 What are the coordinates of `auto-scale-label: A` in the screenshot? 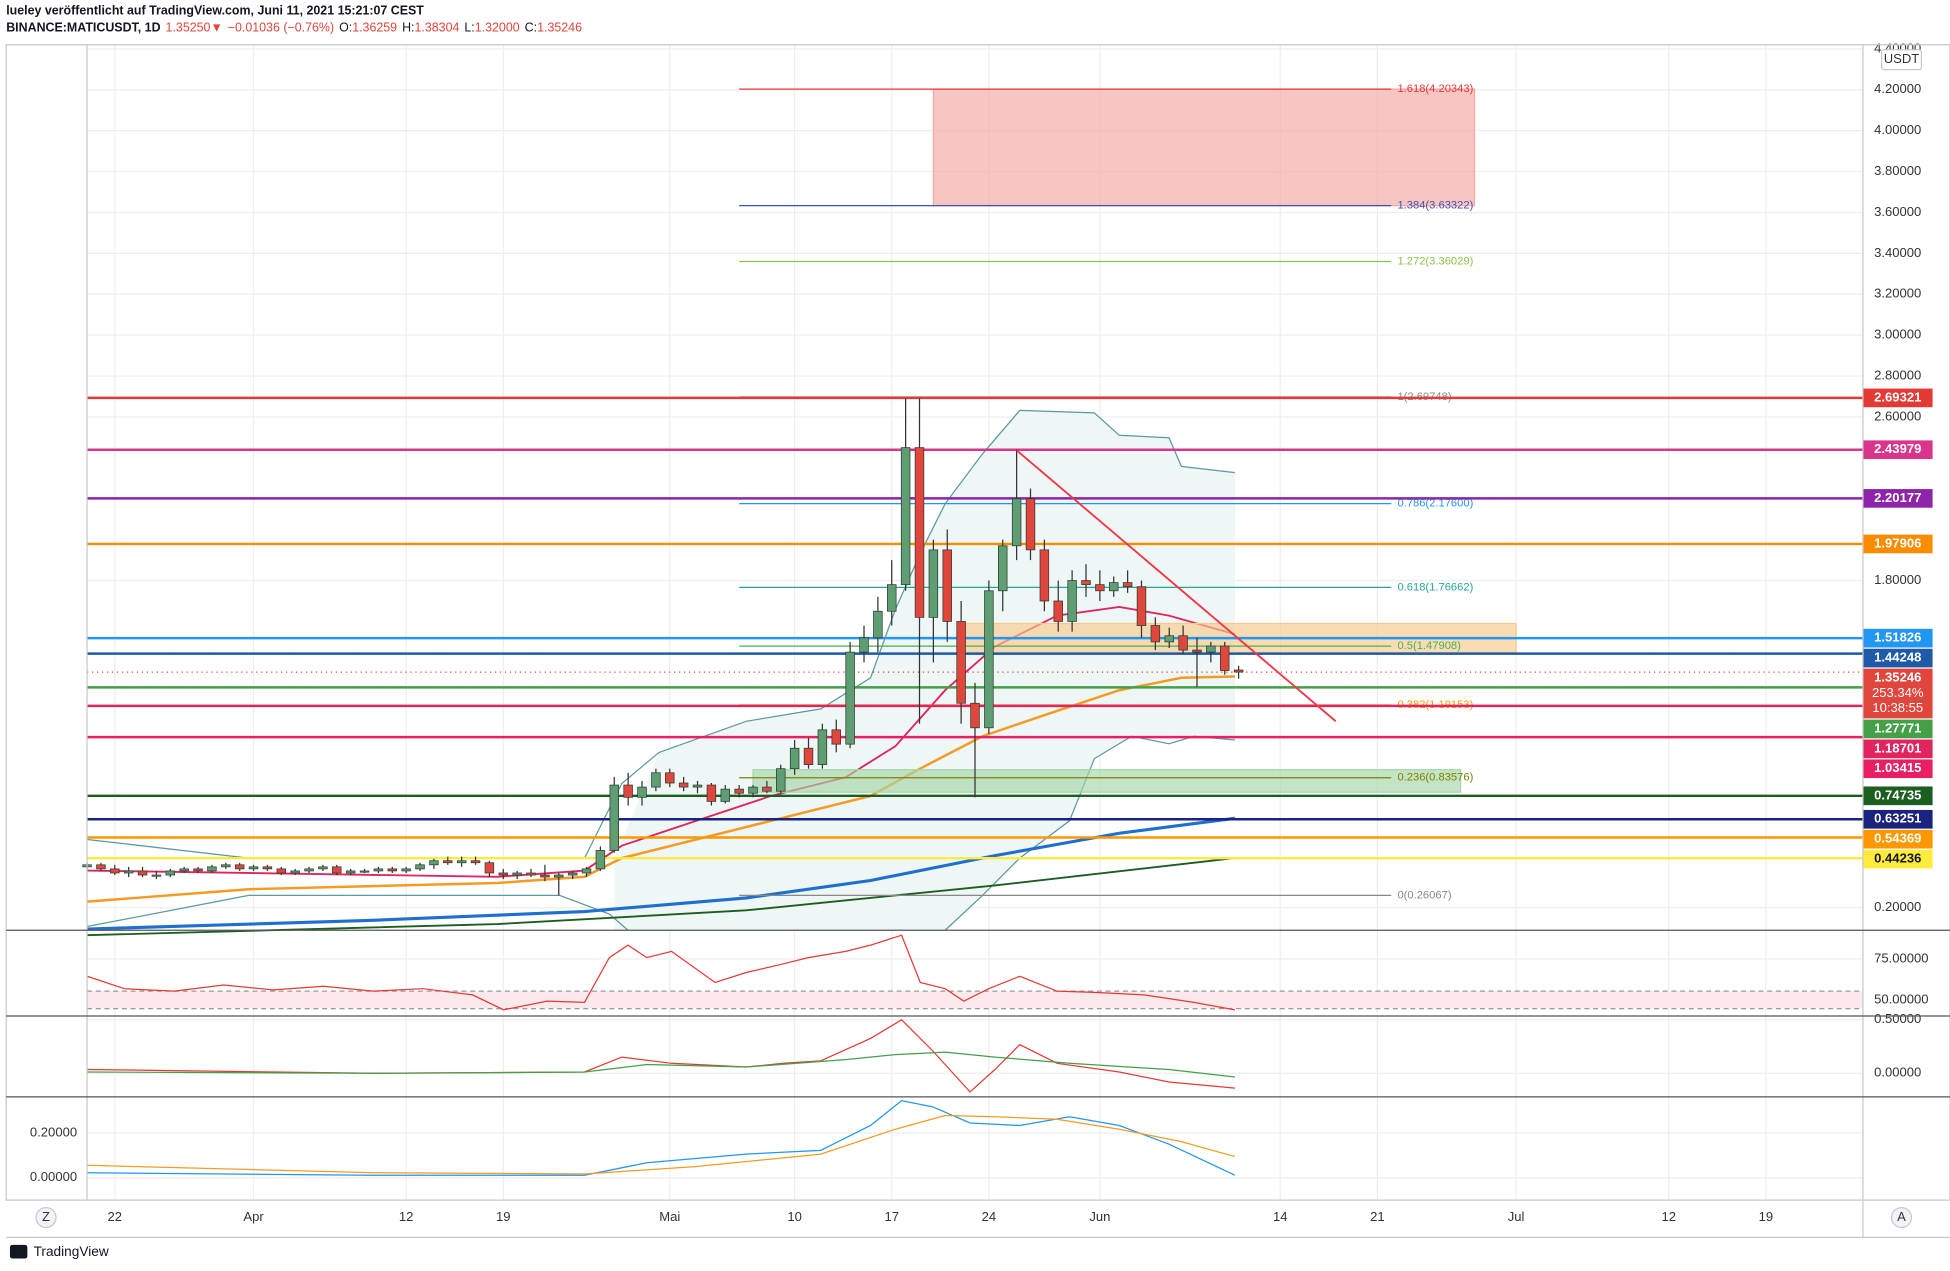 It's located at (1901, 1216).